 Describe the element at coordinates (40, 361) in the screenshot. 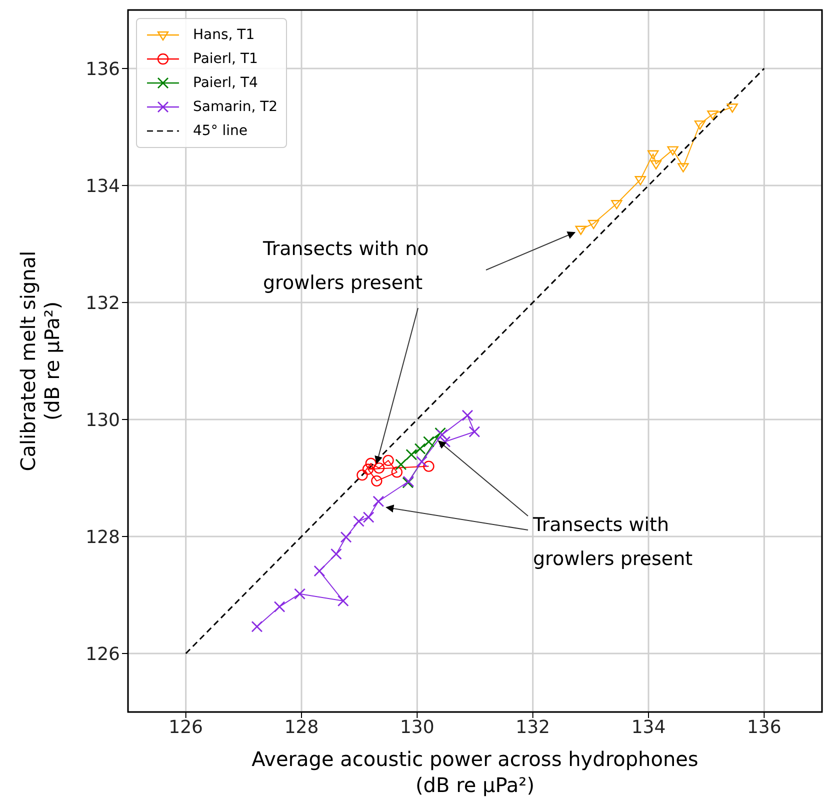

I see `y-axis-title: Calibrated melt signal (dB re μPa²)` at that location.